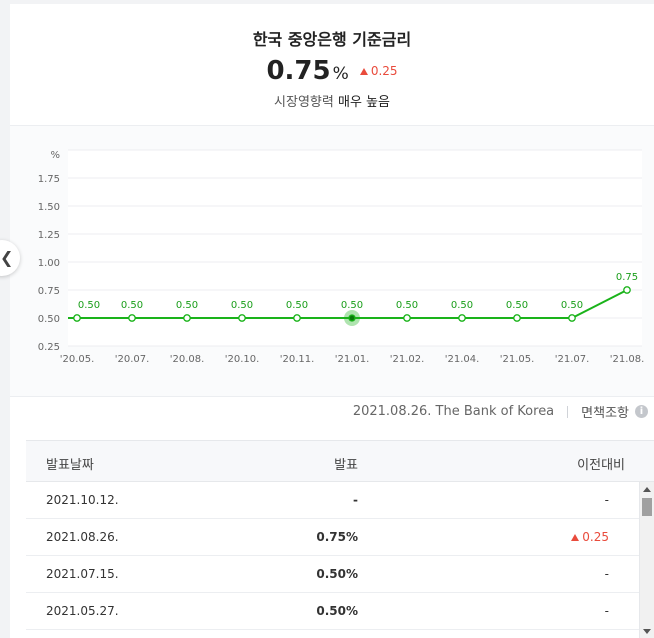 The image size is (654, 638). What do you see at coordinates (601, 465) in the screenshot?
I see `header-prev: 이전대비` at bounding box center [601, 465].